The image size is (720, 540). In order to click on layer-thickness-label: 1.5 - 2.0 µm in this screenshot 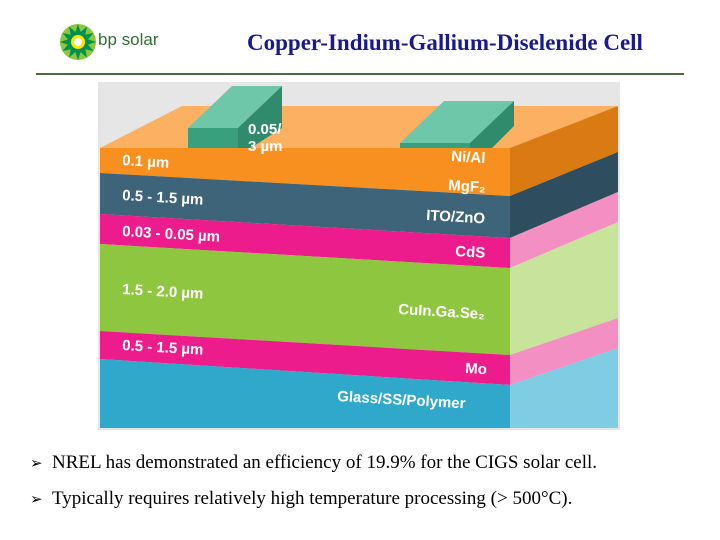, I will do `click(163, 292)`.